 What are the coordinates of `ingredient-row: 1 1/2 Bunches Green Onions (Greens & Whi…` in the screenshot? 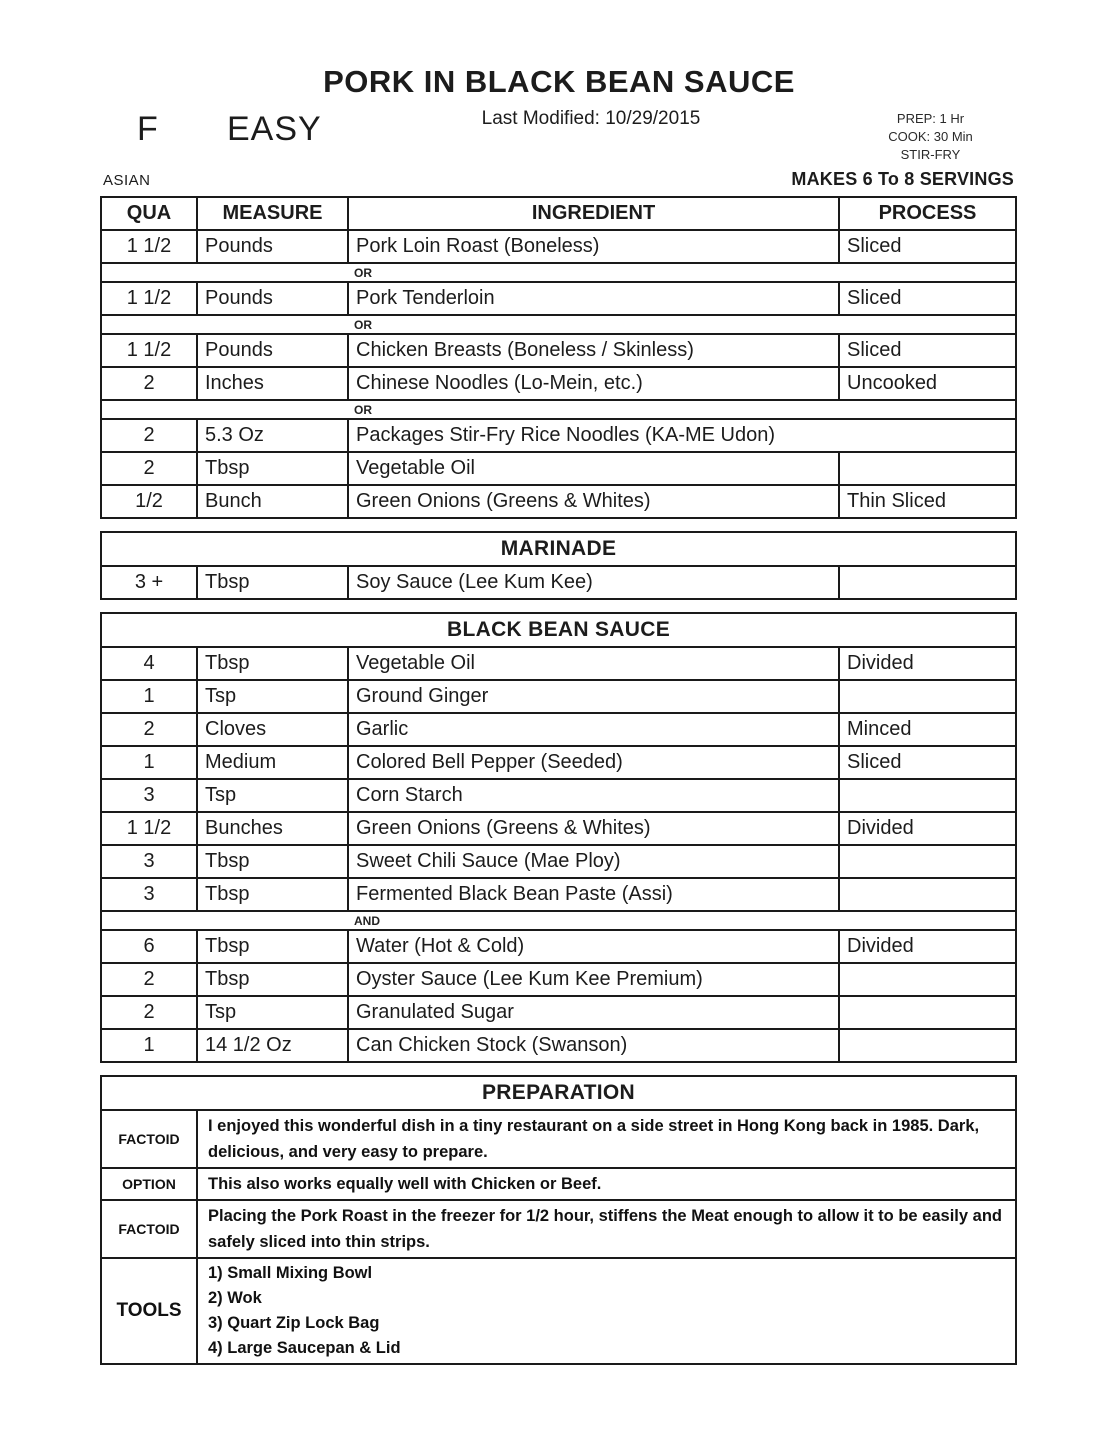 It's located at (559, 828).